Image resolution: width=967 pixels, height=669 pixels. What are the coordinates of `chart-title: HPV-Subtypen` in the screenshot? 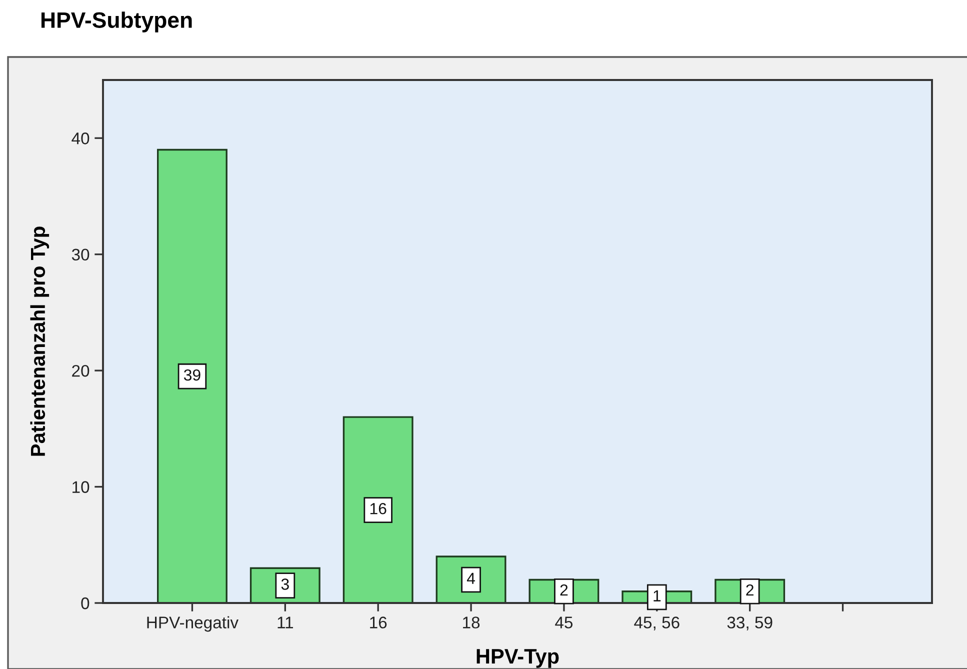 It's located at (116, 22).